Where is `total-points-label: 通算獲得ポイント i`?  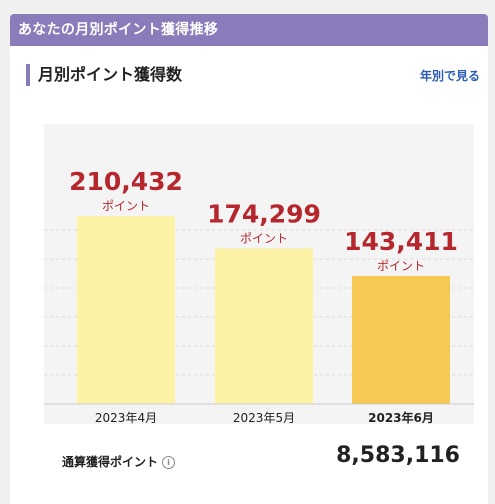 total-points-label: 通算獲得ポイント i is located at coordinates (119, 462).